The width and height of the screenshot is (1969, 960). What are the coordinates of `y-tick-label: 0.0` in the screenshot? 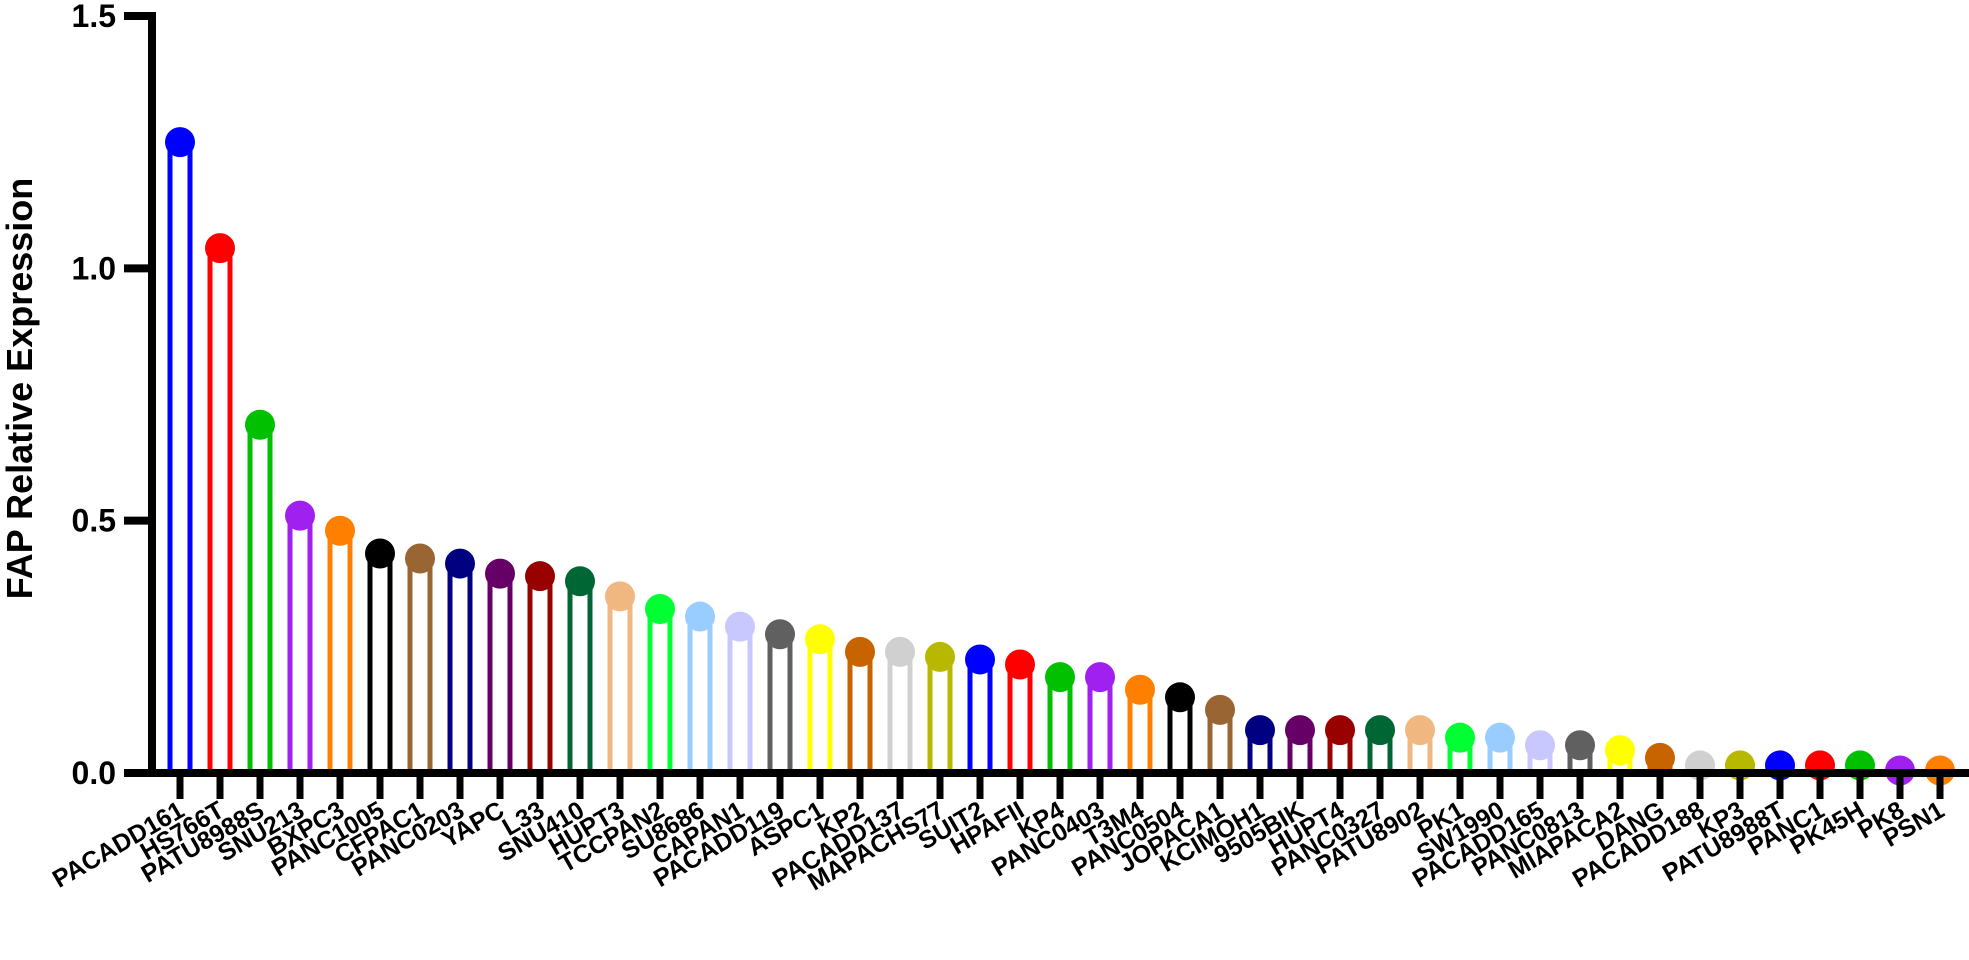 It's located at (94, 773).